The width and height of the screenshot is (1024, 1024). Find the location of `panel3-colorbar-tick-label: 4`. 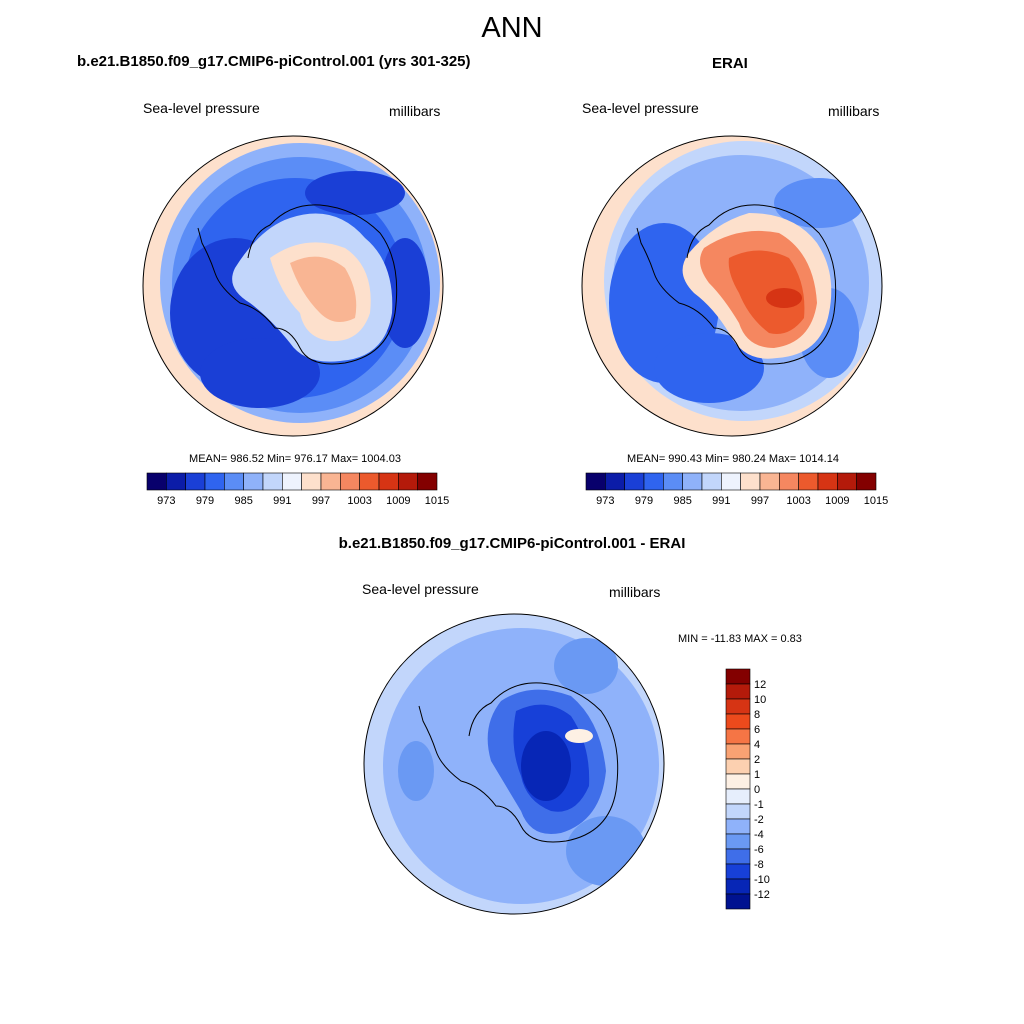

panel3-colorbar-tick-label: 4 is located at coordinates (757, 745).